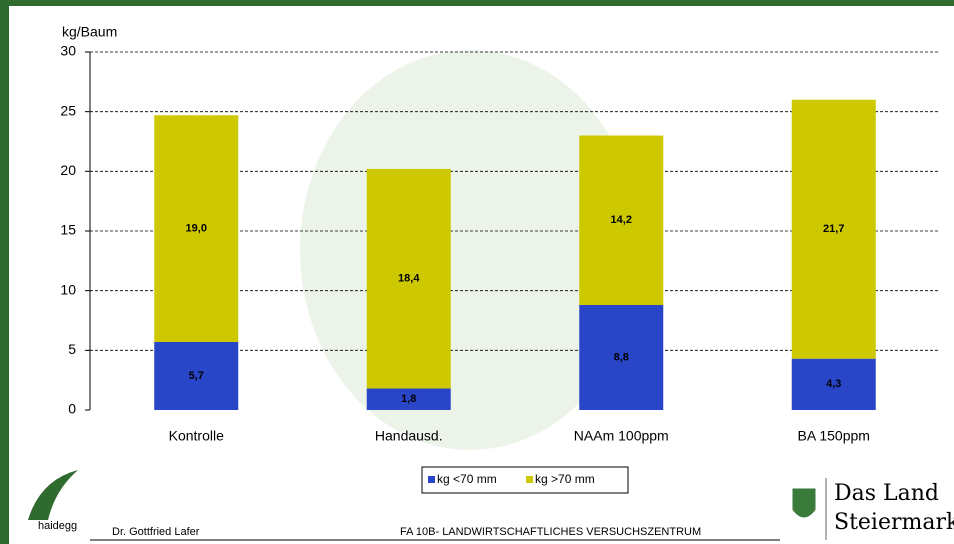 This screenshot has width=954, height=544. What do you see at coordinates (72, 349) in the screenshot?
I see `y-tick-label: 5` at bounding box center [72, 349].